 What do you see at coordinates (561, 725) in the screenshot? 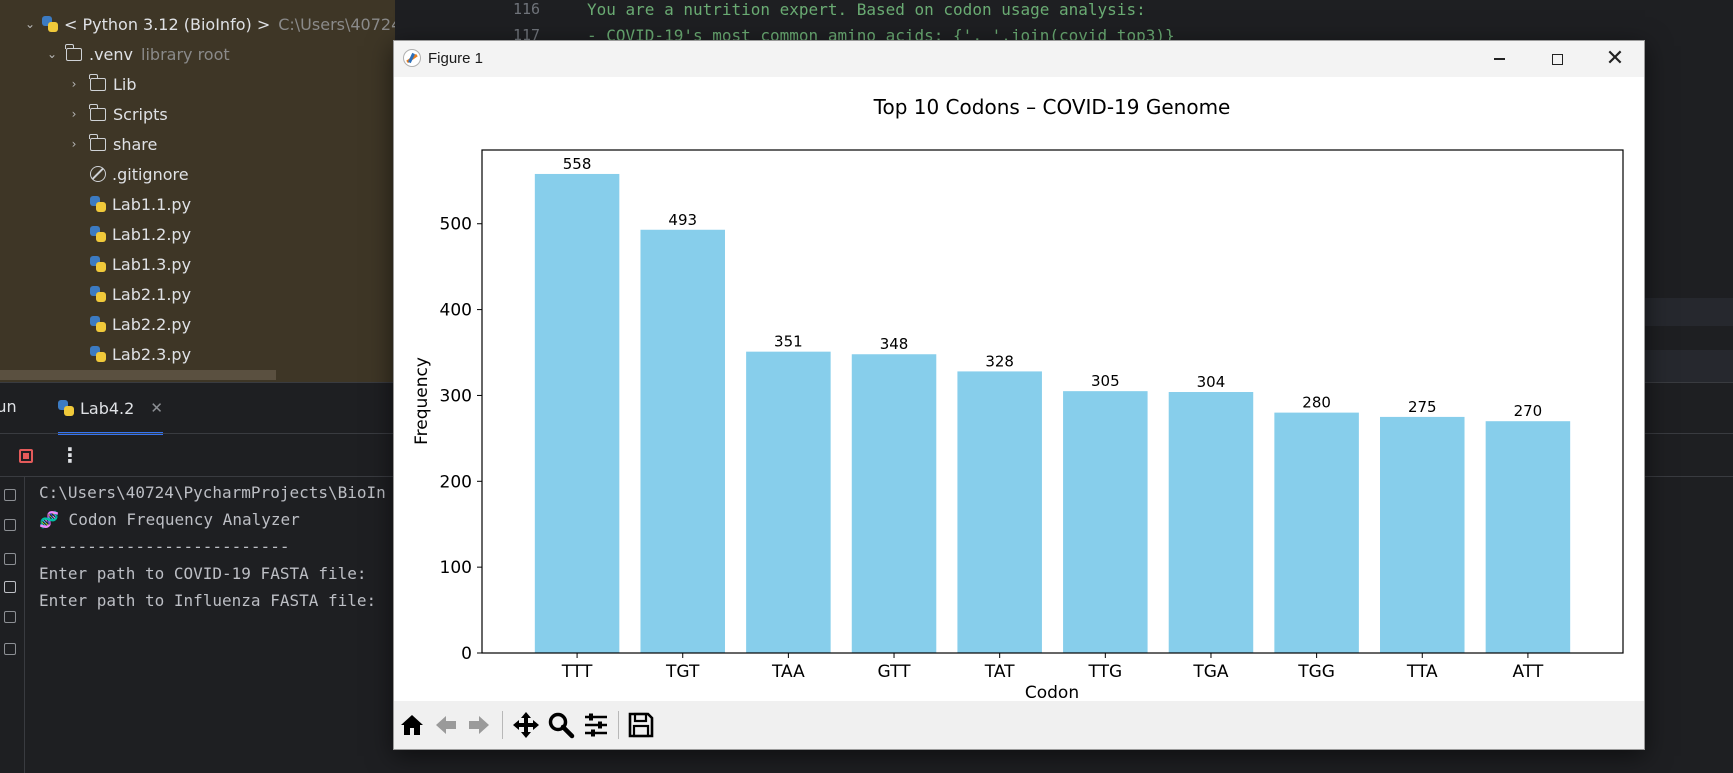
I see `zoom-icon` at bounding box center [561, 725].